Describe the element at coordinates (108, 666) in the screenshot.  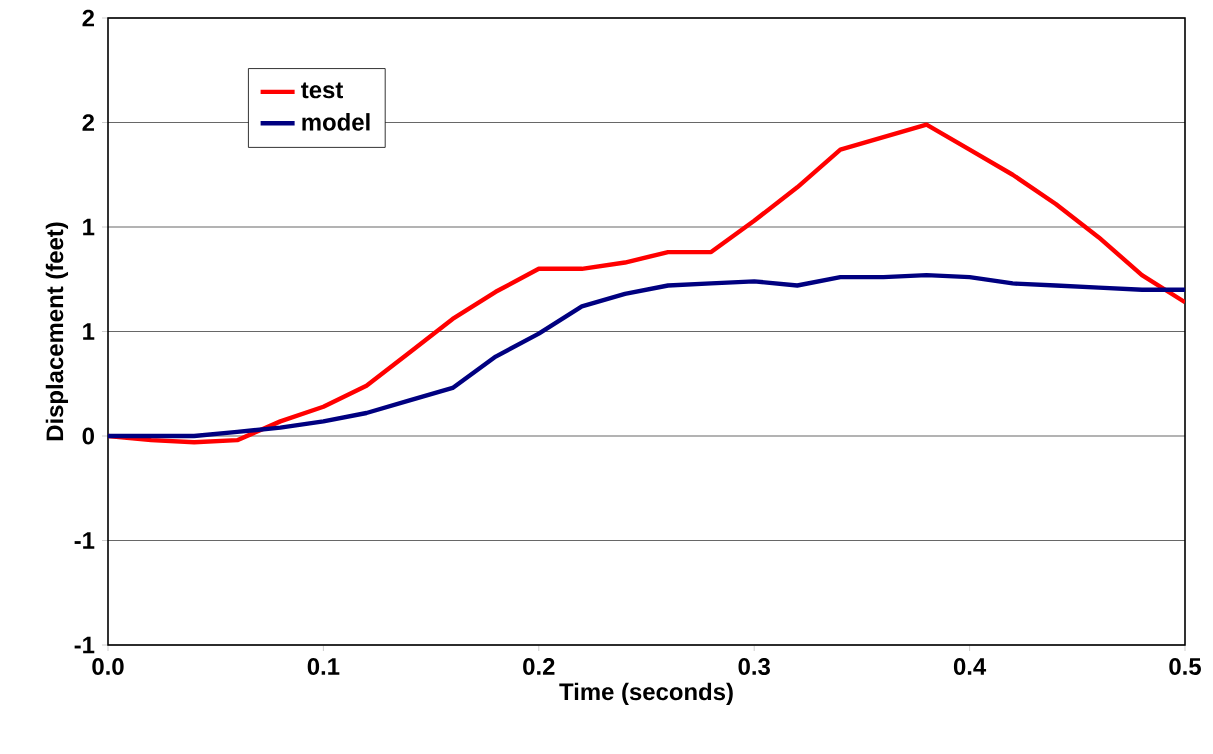
I see `x-tick-label: 0.0` at that location.